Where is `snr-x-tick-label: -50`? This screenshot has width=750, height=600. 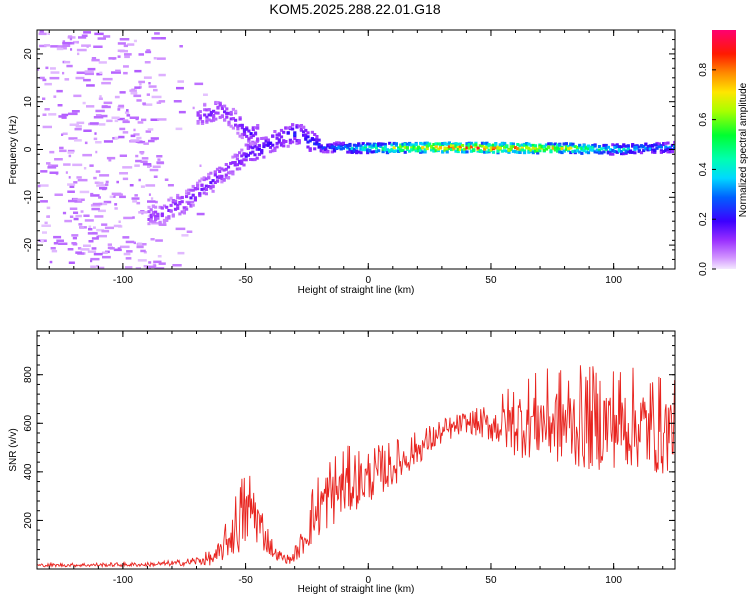
snr-x-tick-label: -50 is located at coordinates (245, 580).